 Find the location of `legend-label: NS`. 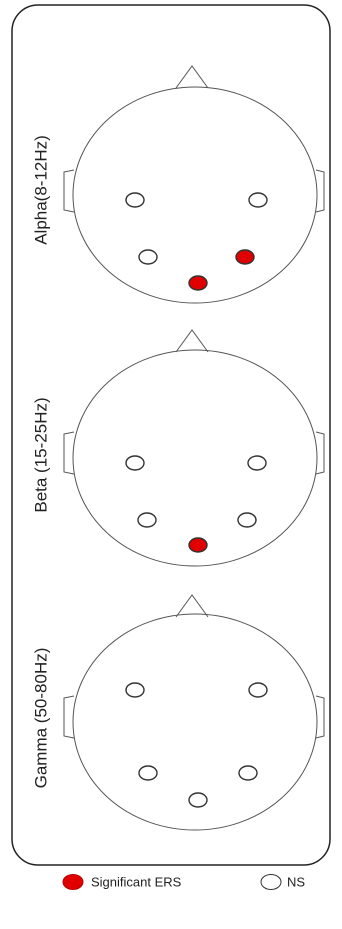

legend-label: NS is located at coordinates (296, 881).